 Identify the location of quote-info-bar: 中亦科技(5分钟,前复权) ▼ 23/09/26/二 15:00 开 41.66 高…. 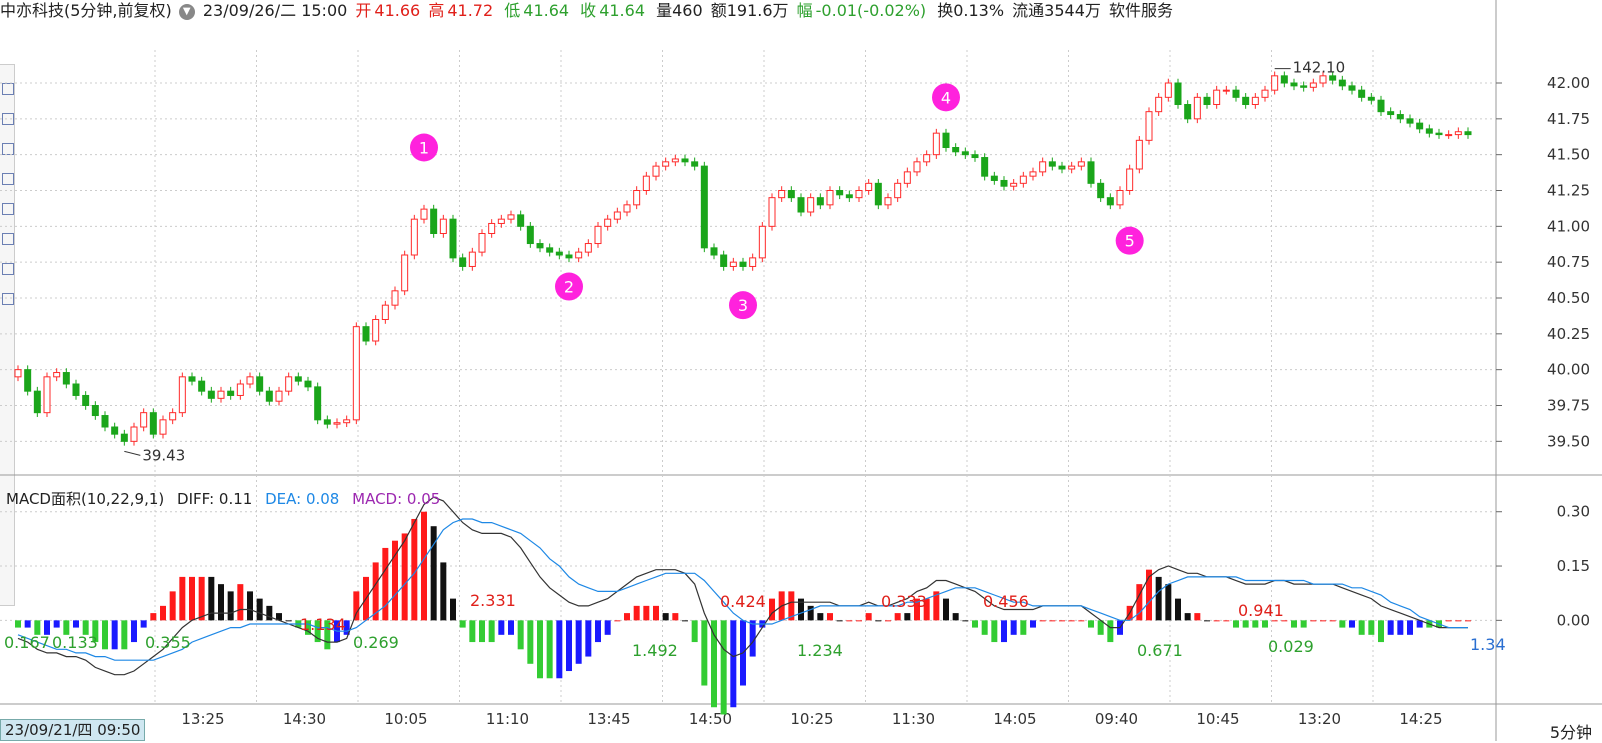
(750, 12).